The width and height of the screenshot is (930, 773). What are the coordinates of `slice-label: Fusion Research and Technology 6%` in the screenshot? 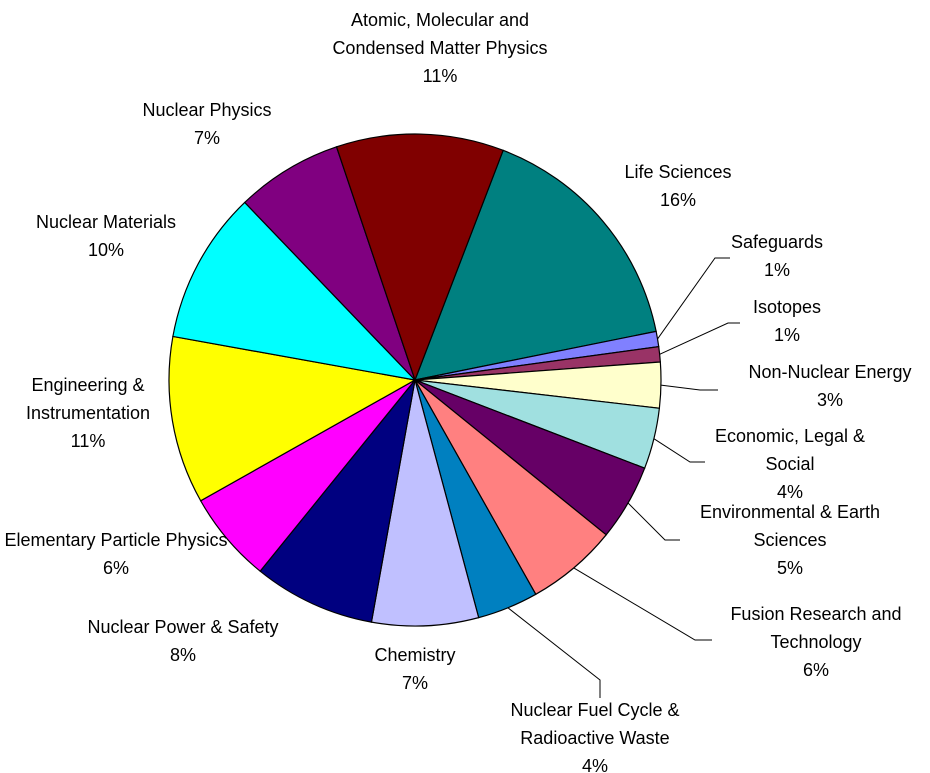 It's located at (813, 642).